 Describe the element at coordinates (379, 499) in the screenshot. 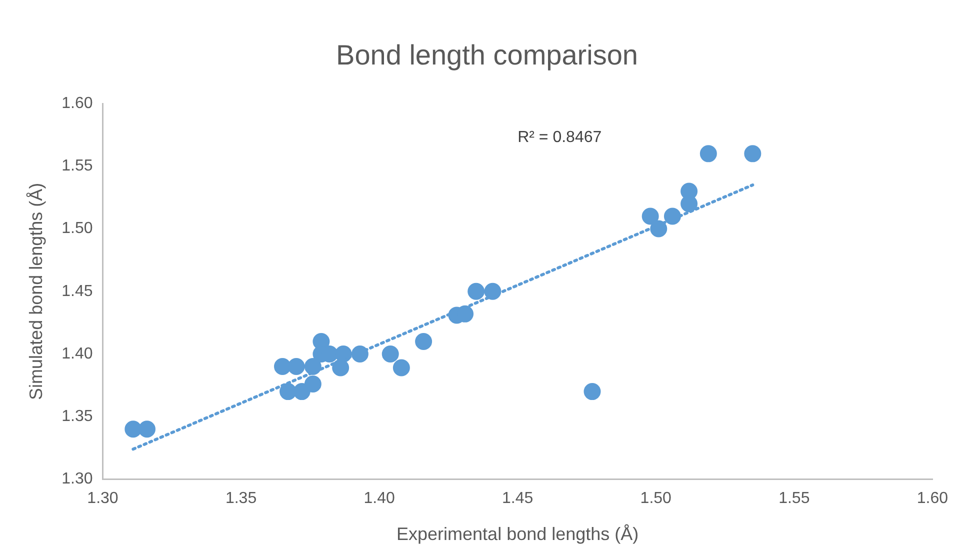

I see `x-tick-label: 1.40` at that location.